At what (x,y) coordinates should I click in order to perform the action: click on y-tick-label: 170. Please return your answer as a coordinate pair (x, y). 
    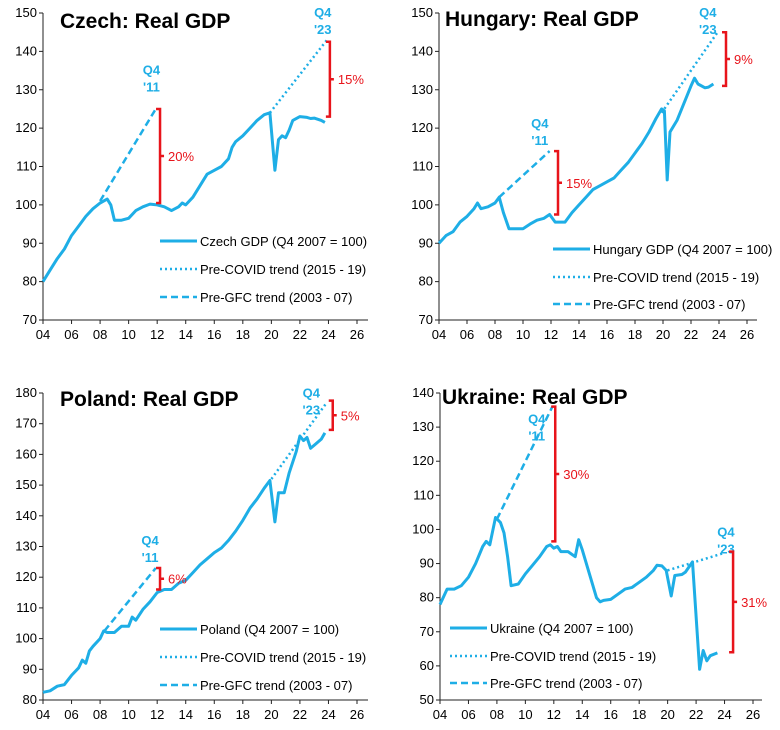
    Looking at the image, I should click on (26, 423).